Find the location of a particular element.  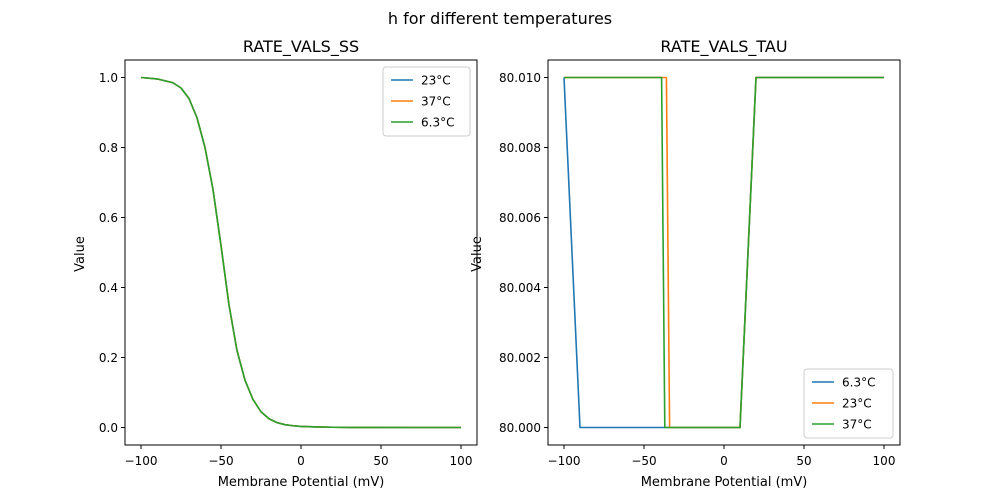

chart-tau-ytick-label-4: 80.008 is located at coordinates (520, 148).